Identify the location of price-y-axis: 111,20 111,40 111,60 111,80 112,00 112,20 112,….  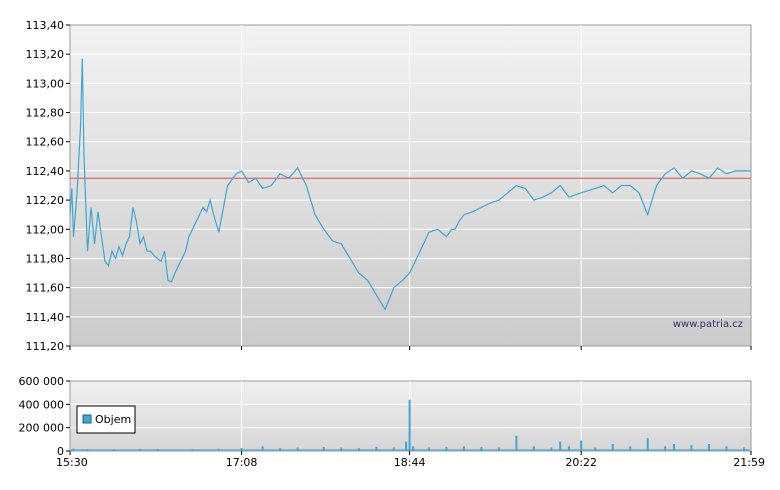
(48, 186).